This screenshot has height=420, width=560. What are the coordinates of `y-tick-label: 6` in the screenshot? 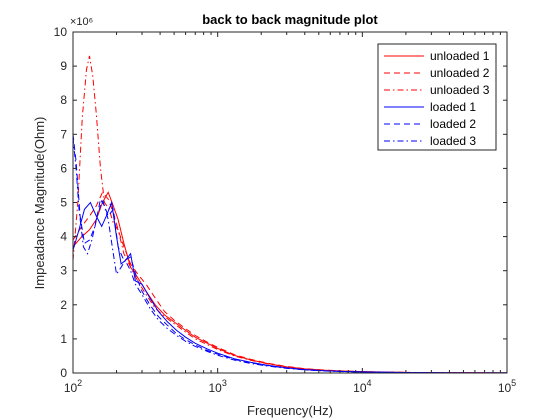 It's located at (63, 168).